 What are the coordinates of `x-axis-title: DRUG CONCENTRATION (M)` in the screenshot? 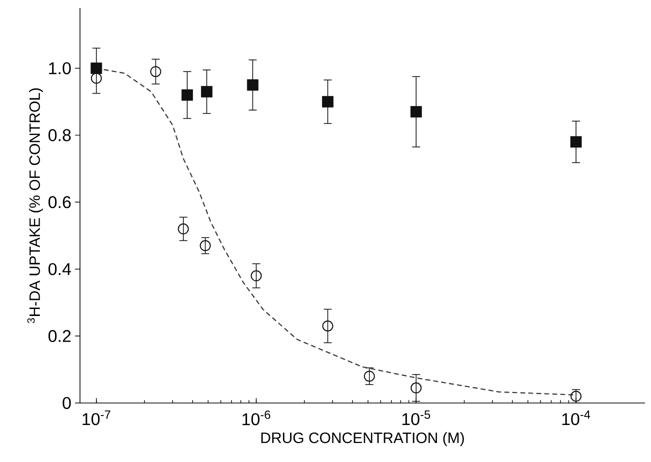 It's located at (362, 439).